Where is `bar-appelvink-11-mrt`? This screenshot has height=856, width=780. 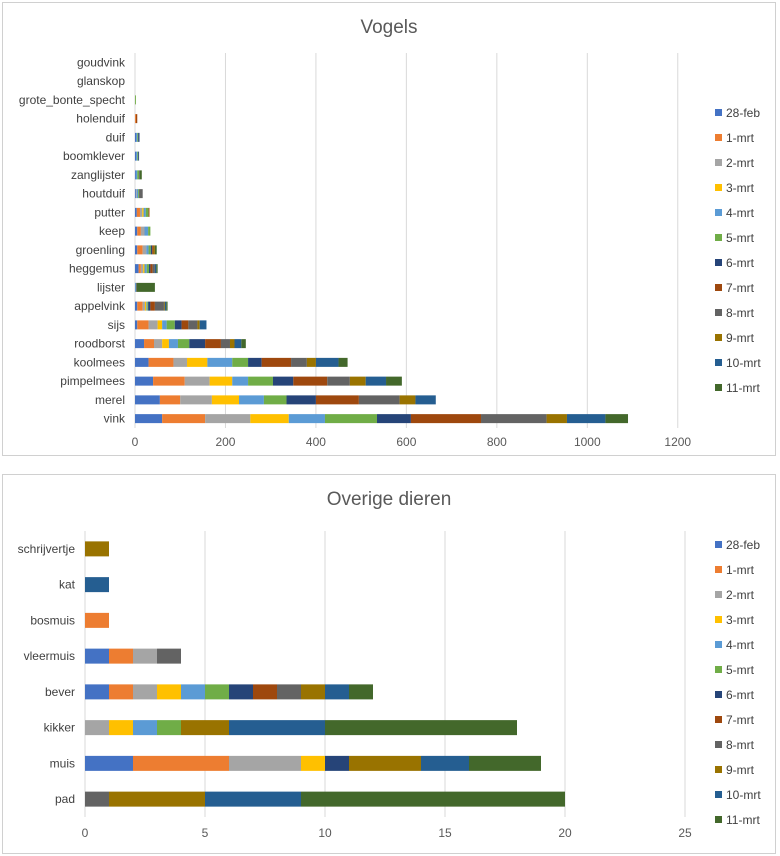
bar-appelvink-11-mrt is located at coordinates (167, 306).